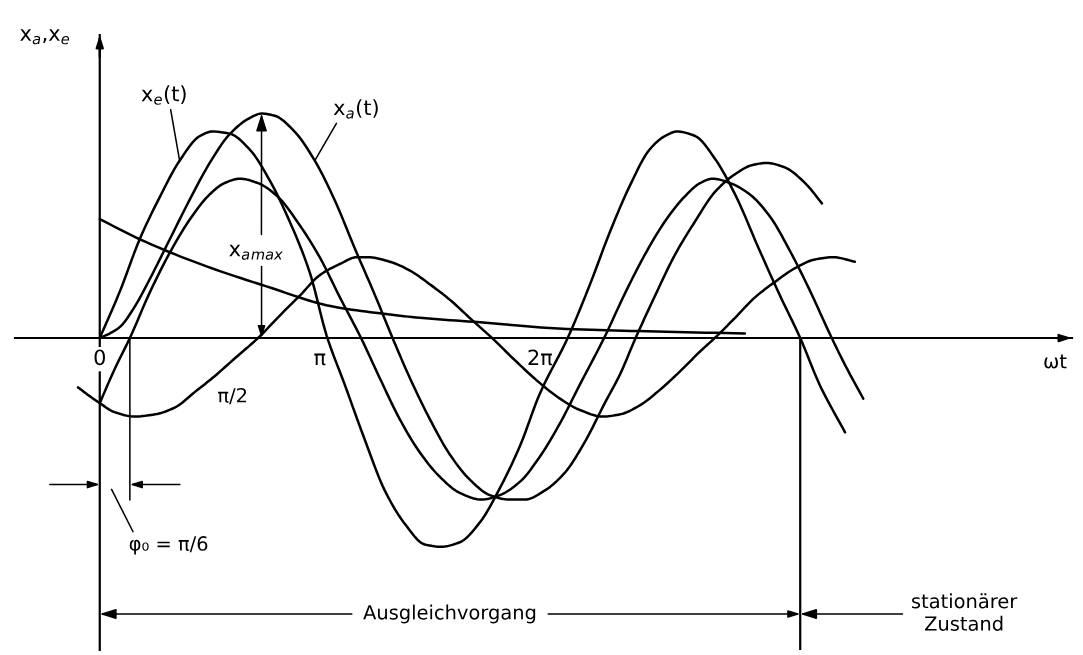 The height and width of the screenshot is (655, 1083). What do you see at coordinates (99, 357) in the screenshot?
I see `x-tick-label: 0` at bounding box center [99, 357].